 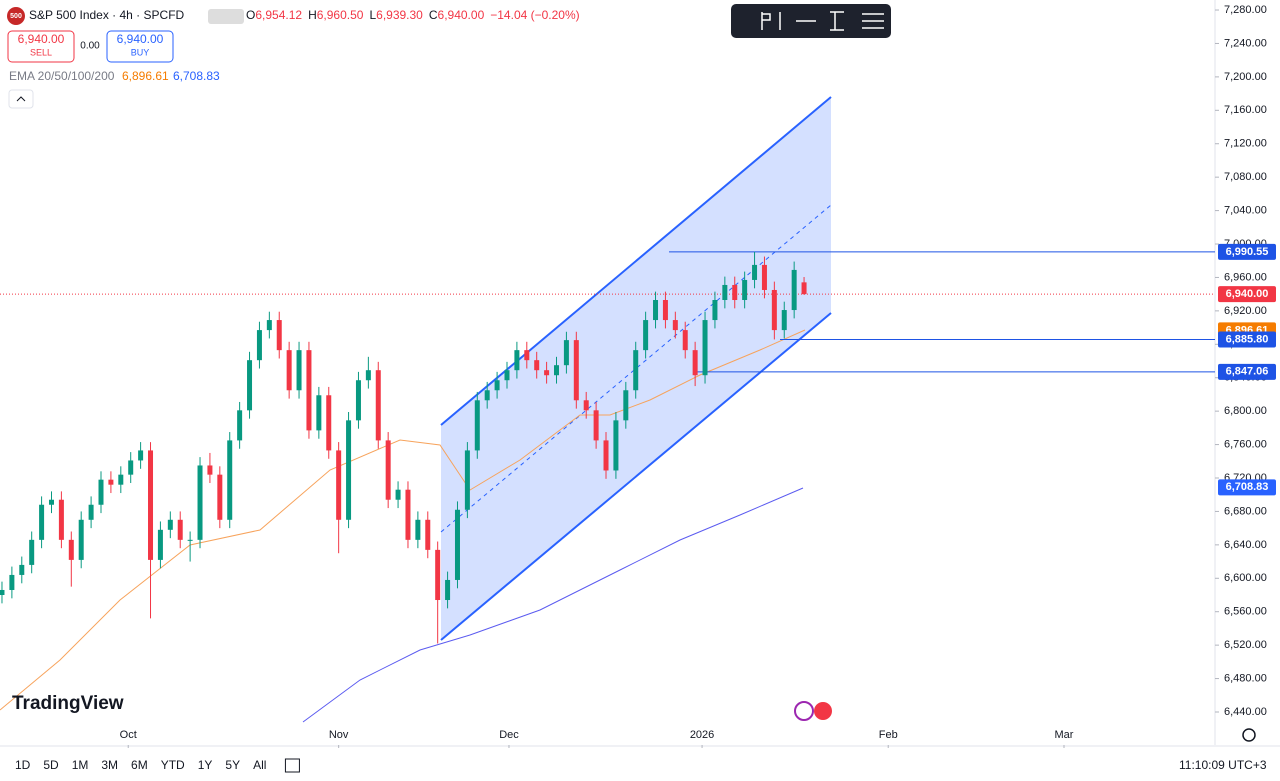 What do you see at coordinates (1245, 277) in the screenshot?
I see `y-tick-label: 6,960.00` at bounding box center [1245, 277].